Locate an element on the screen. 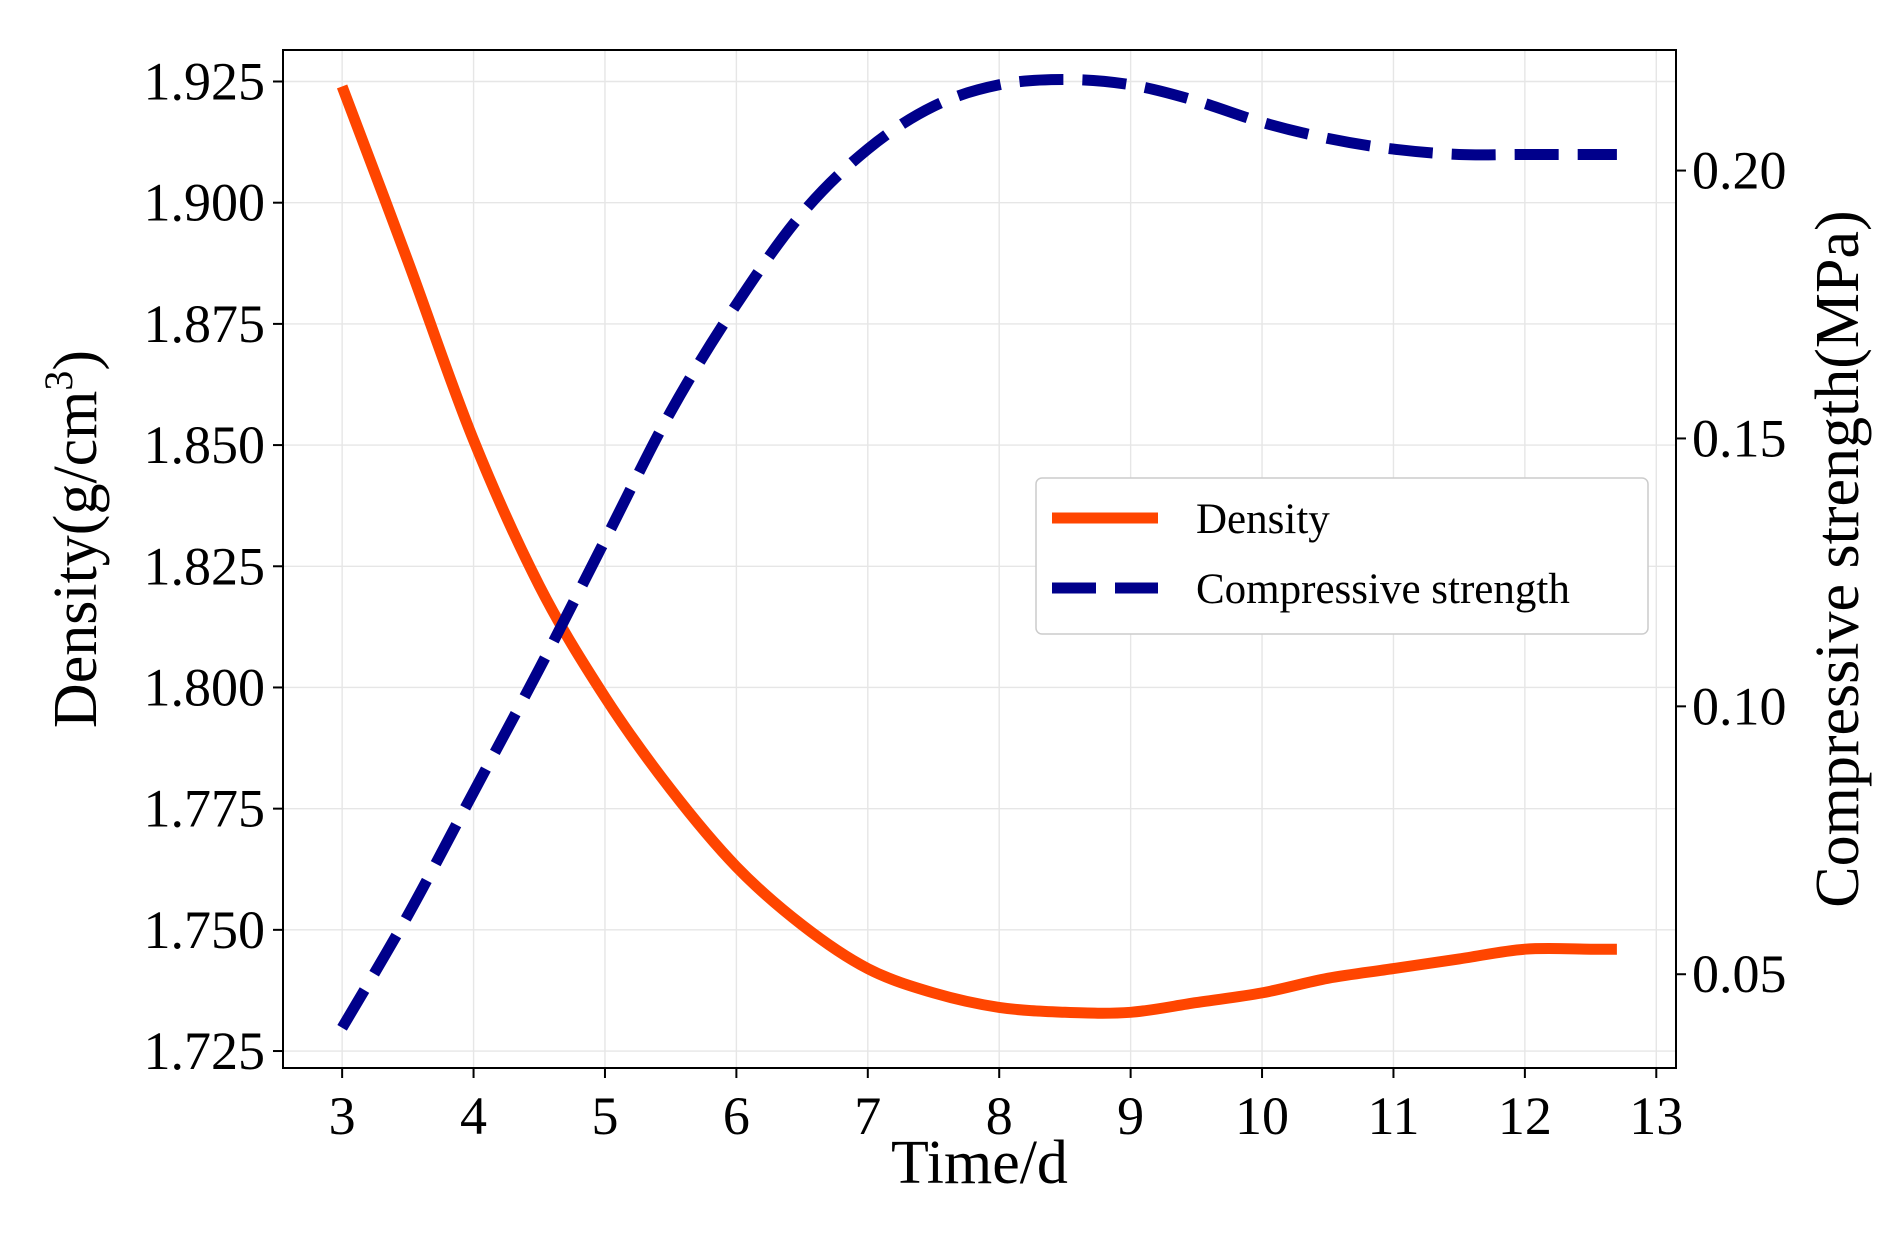  x-tick-label: 4 is located at coordinates (473, 1116).